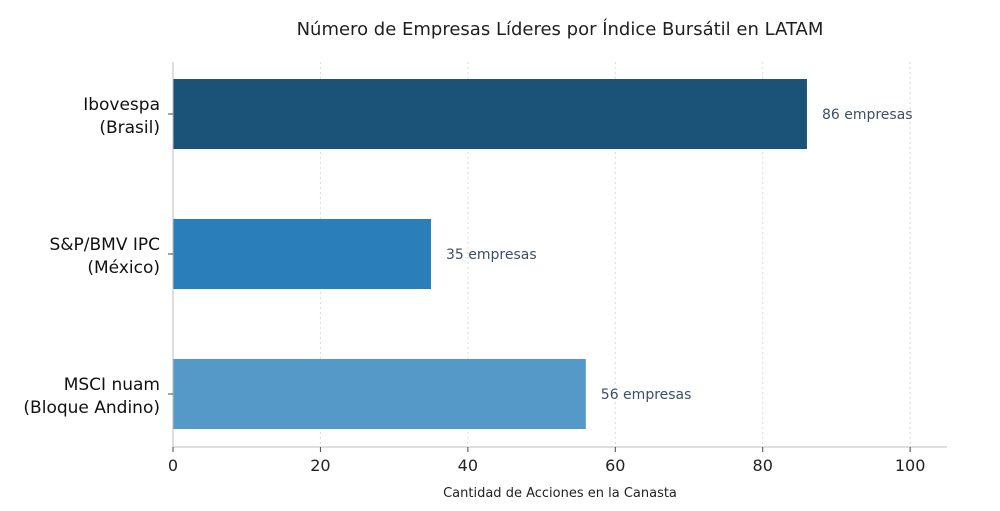 This screenshot has height=511, width=1000. What do you see at coordinates (104, 245) in the screenshot?
I see `category-label-line: S&P/BMV IPC` at bounding box center [104, 245].